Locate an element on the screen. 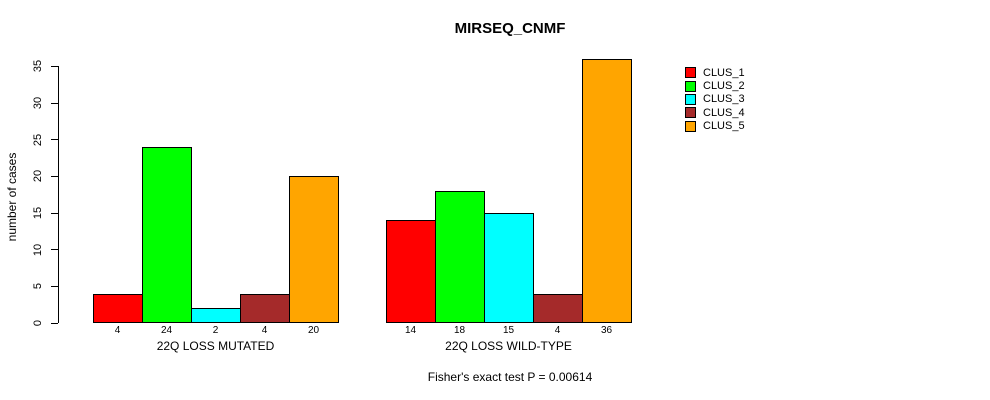 The height and width of the screenshot is (400, 990). bar-value-label: 24 is located at coordinates (166, 330).